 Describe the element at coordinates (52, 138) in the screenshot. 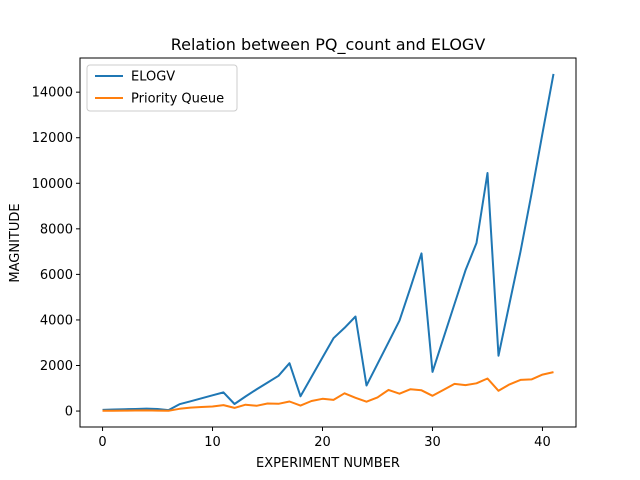

I see `y-tick-label: 12000` at that location.